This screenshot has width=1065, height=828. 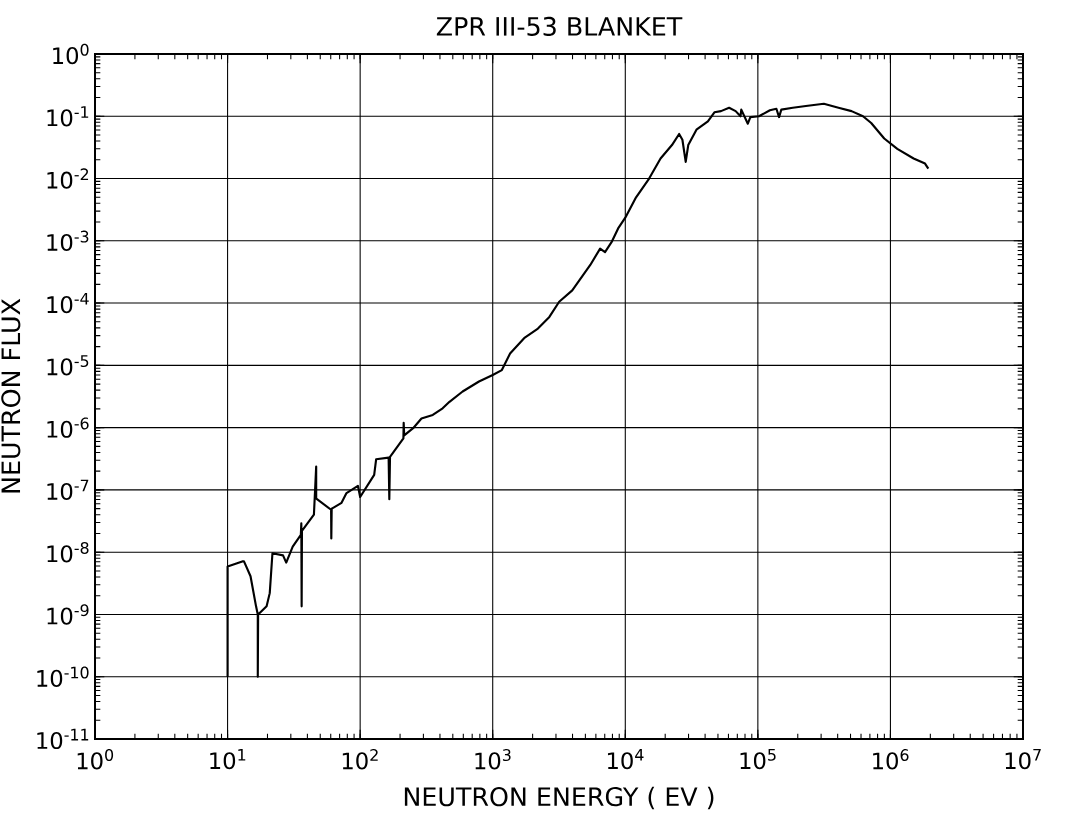 I want to click on y-tick-label: 10$^{-8}$, so click(x=68, y=552).